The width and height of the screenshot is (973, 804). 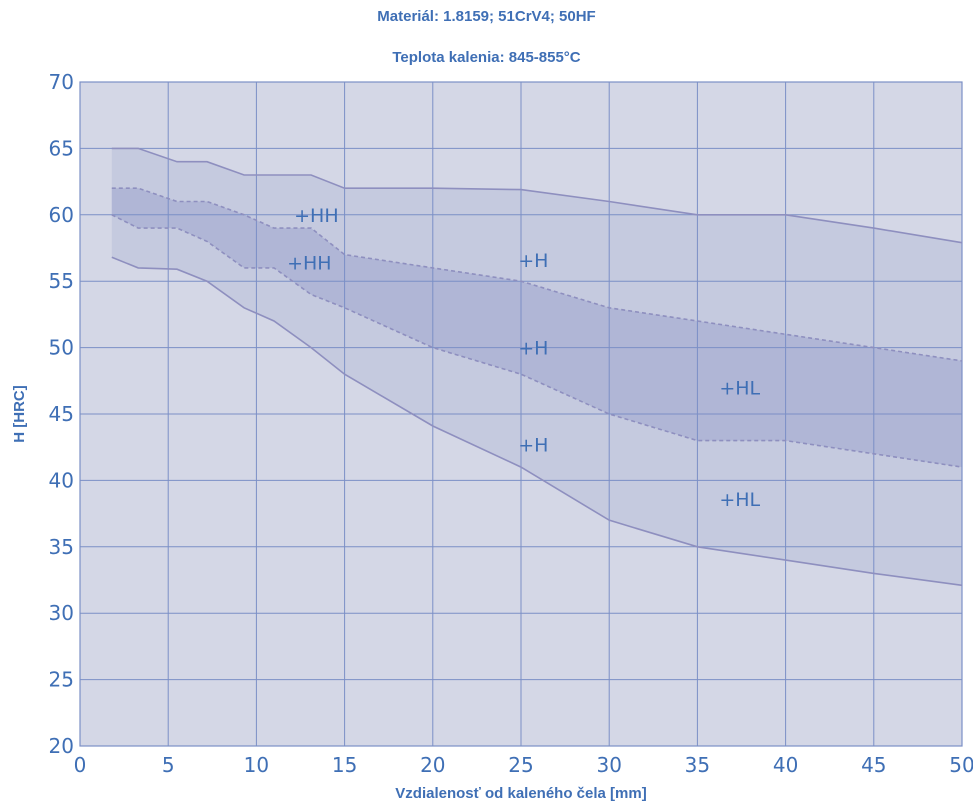 What do you see at coordinates (61, 281) in the screenshot?
I see `y-tick-label: 55` at bounding box center [61, 281].